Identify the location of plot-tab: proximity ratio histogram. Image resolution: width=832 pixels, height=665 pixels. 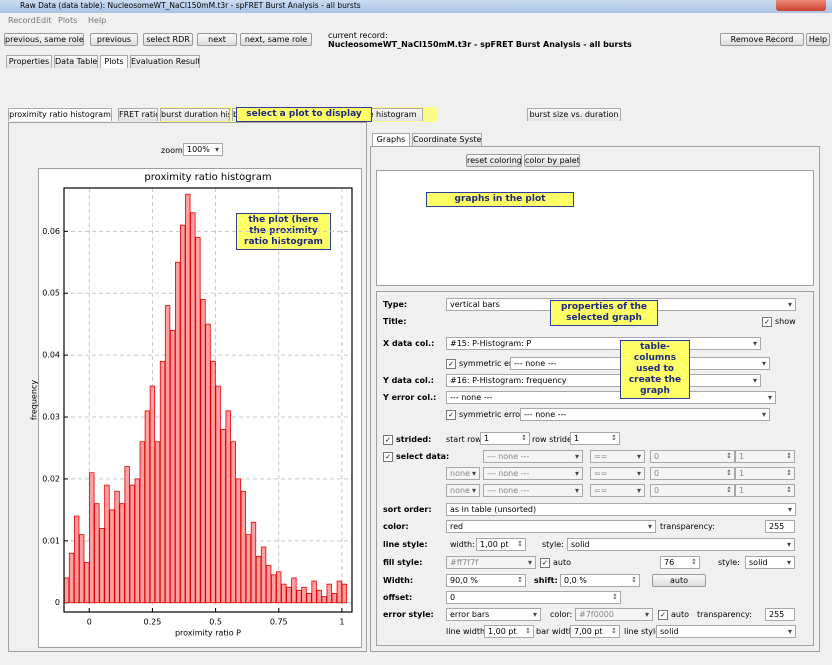
(60, 114).